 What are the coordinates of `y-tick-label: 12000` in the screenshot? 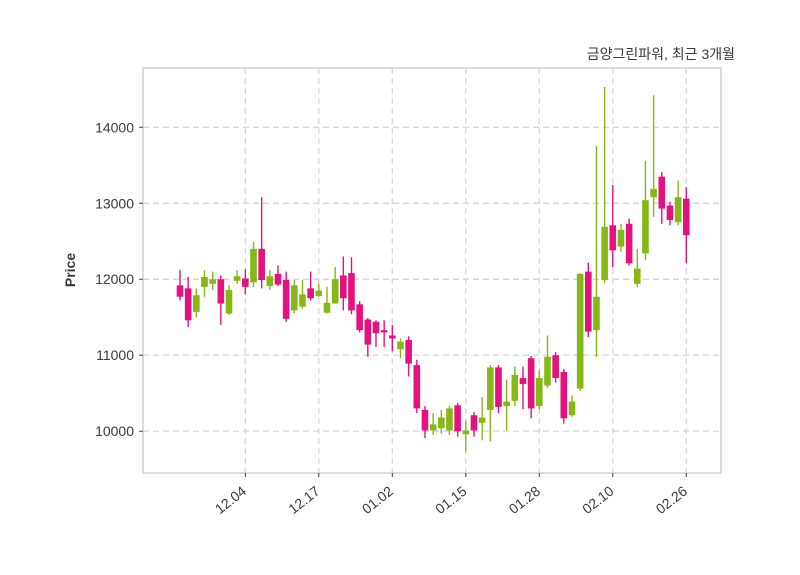 It's located at (114, 279).